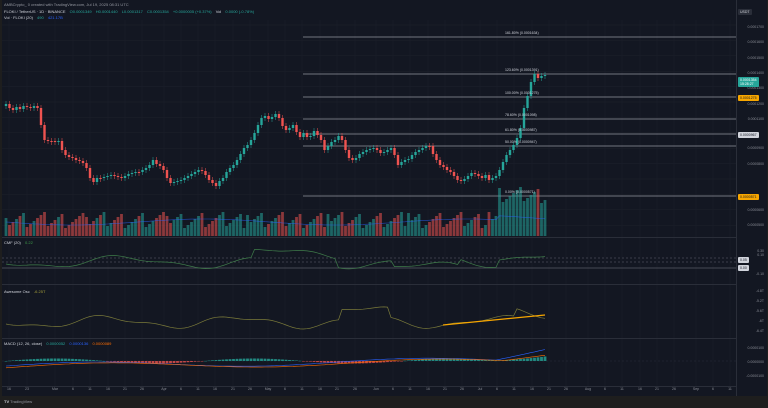 The width and height of the screenshot is (768, 408). I want to click on price-label: 0.0000600, so click(755, 210).